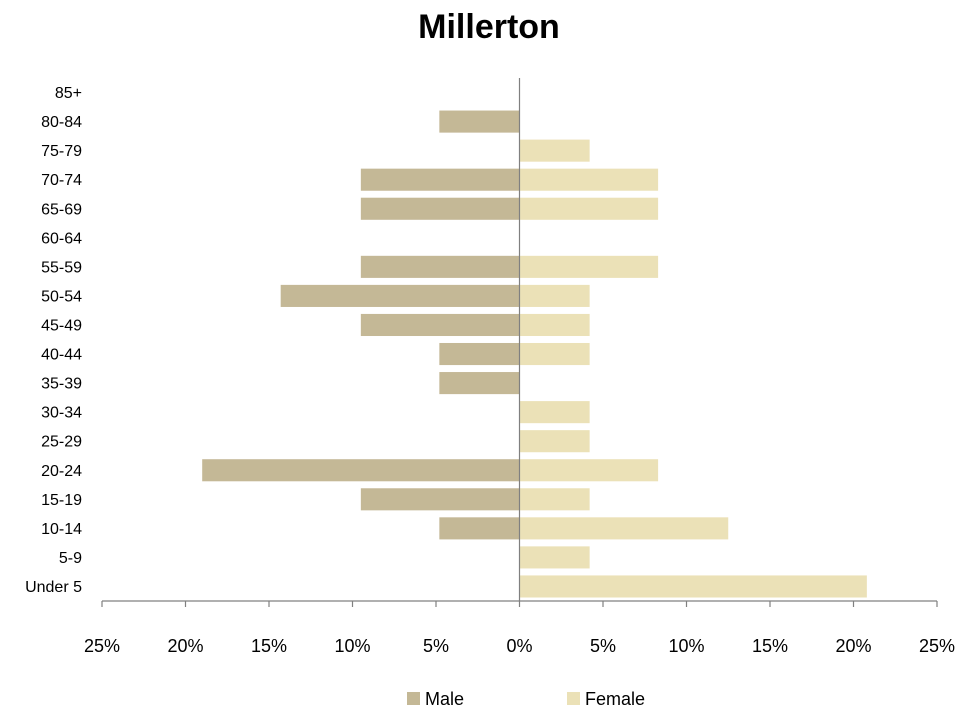  I want to click on category-label: 5-9, so click(70, 558).